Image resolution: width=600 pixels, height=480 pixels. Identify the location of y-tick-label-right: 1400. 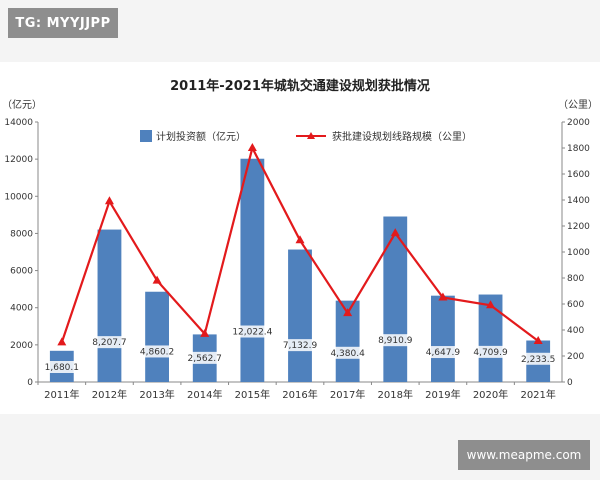
(578, 201).